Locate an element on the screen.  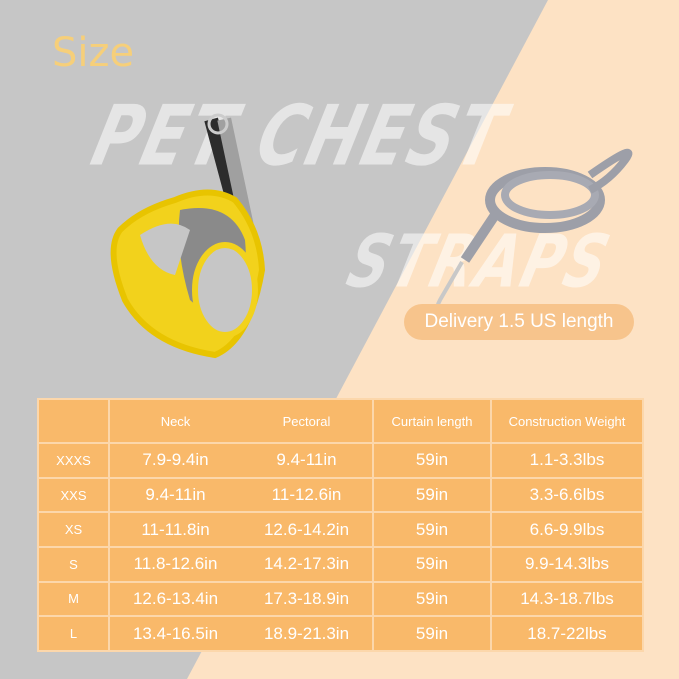
size-cell: XXS is located at coordinates (73, 495).